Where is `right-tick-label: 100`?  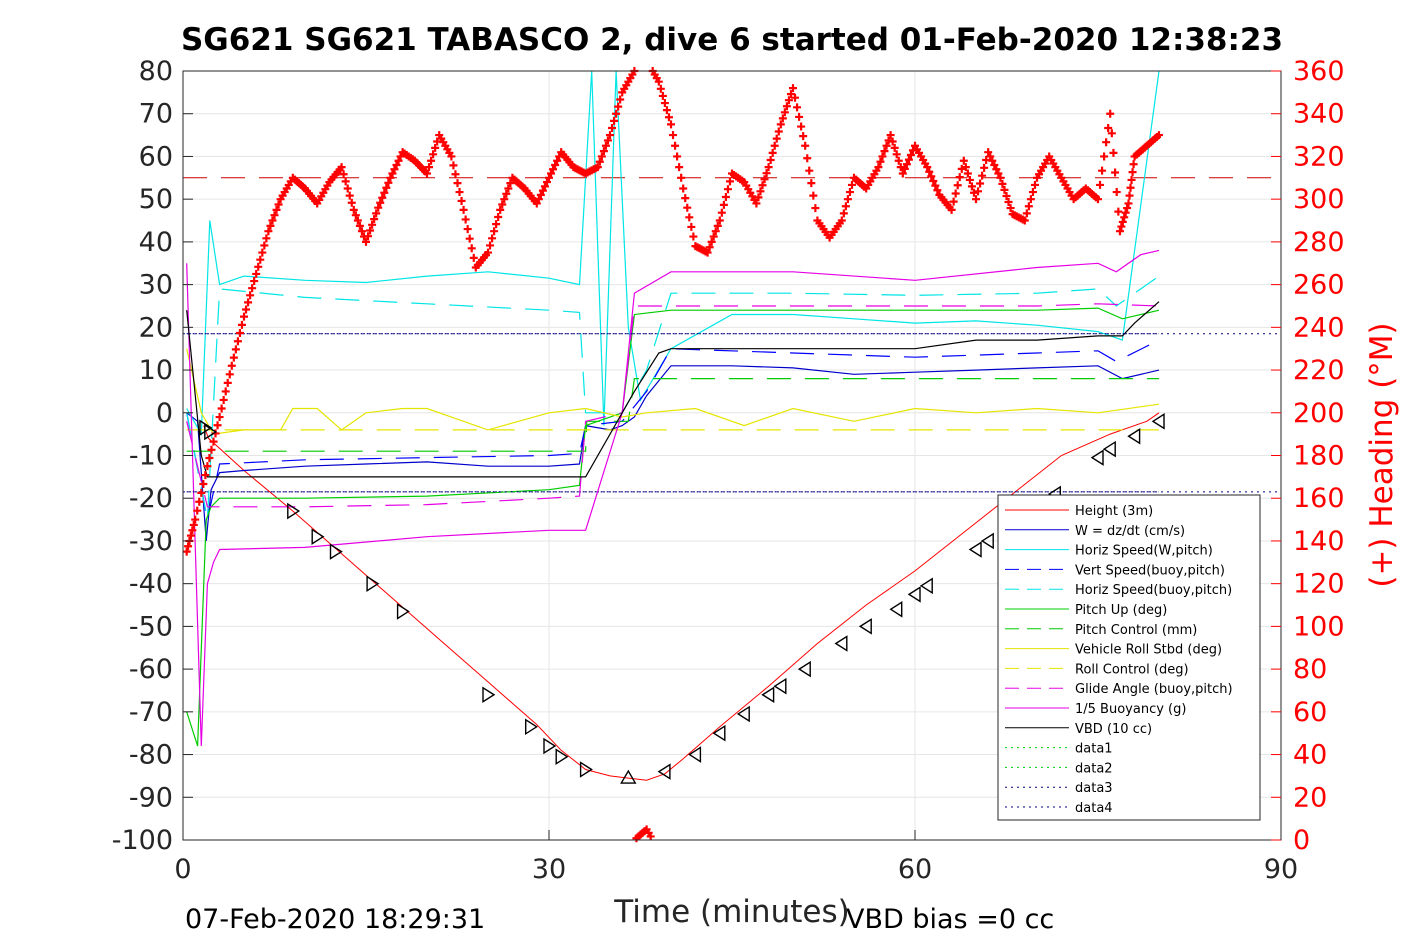
right-tick-label: 100 is located at coordinates (1319, 626).